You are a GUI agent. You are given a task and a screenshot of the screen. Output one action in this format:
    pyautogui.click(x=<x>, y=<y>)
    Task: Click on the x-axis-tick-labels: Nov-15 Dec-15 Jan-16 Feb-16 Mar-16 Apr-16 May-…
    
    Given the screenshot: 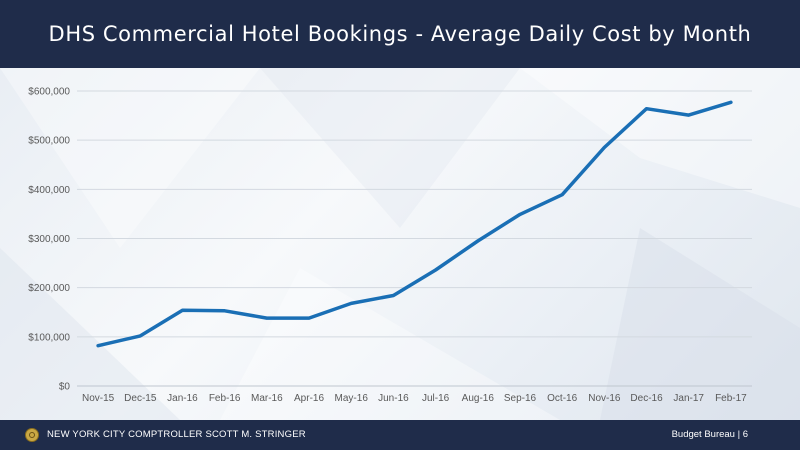 What is the action you would take?
    pyautogui.click(x=414, y=398)
    